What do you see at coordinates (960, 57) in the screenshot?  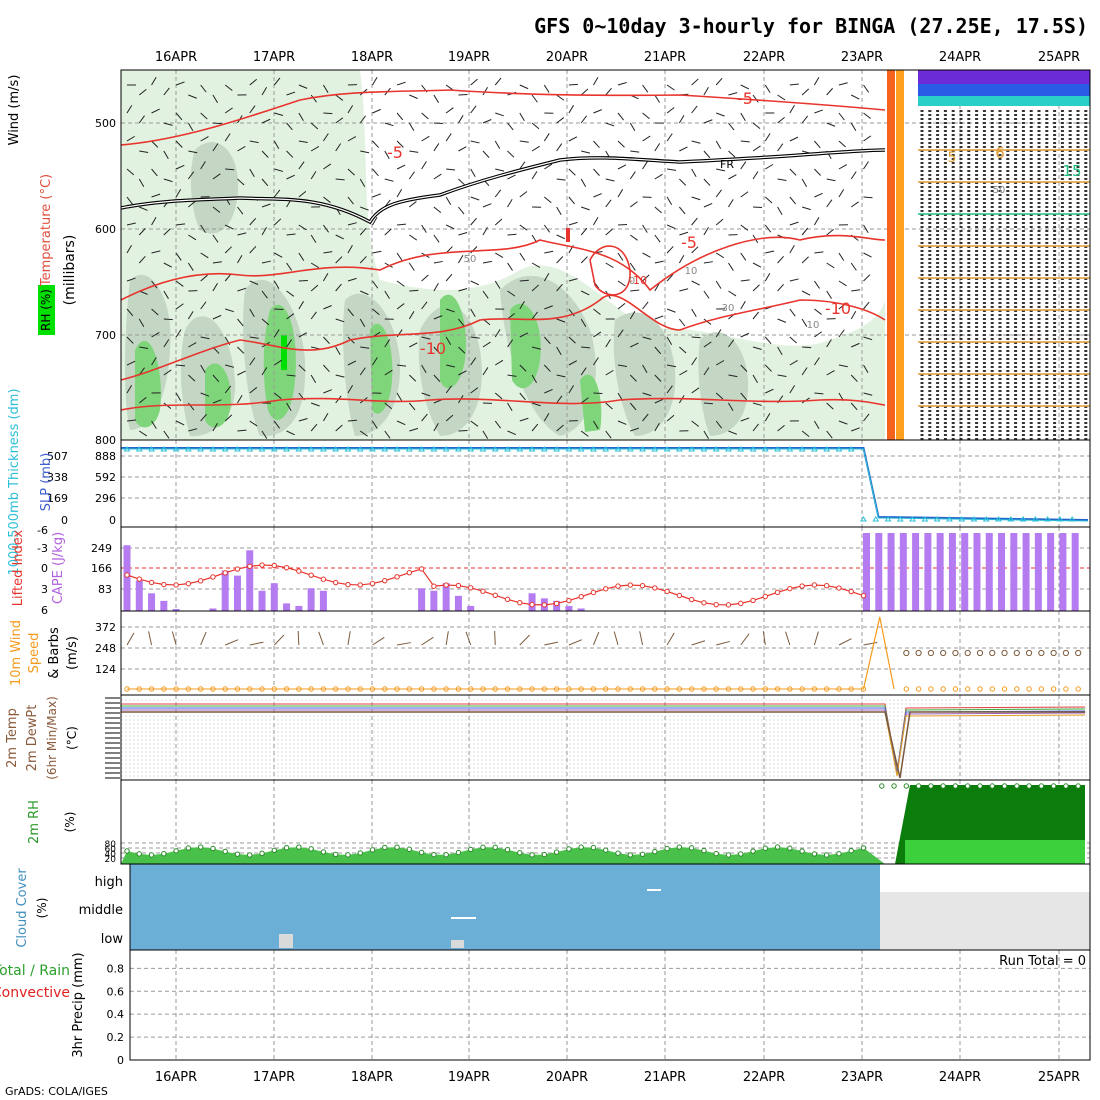 I see `date-label-top: 24APR` at bounding box center [960, 57].